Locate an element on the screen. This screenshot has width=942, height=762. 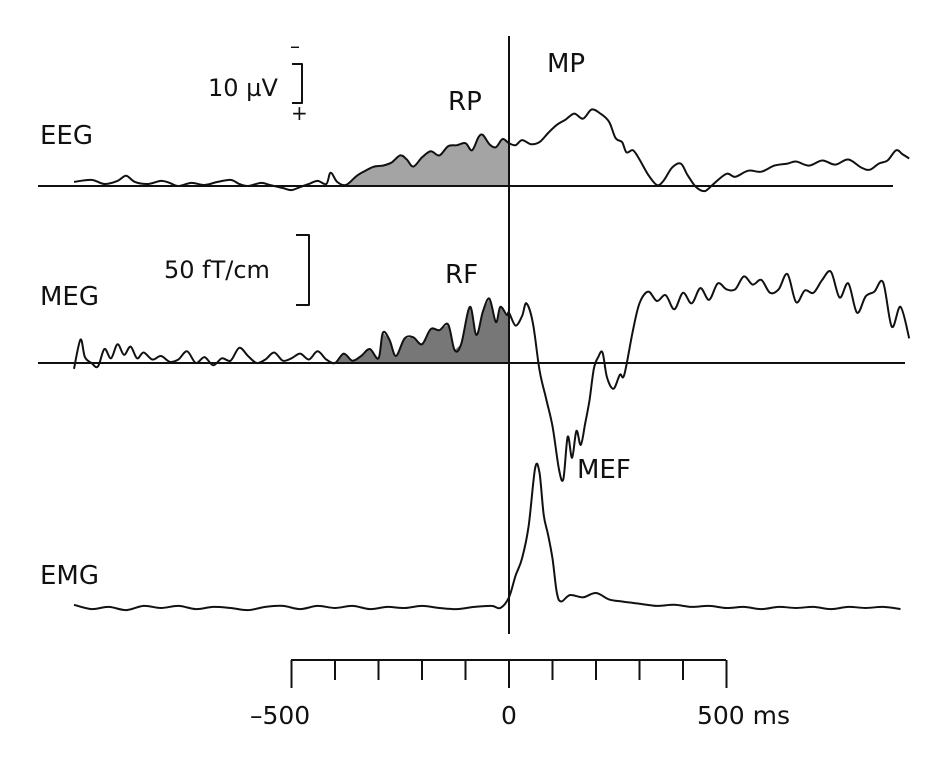
shaded-regions is located at coordinates (422, 249).